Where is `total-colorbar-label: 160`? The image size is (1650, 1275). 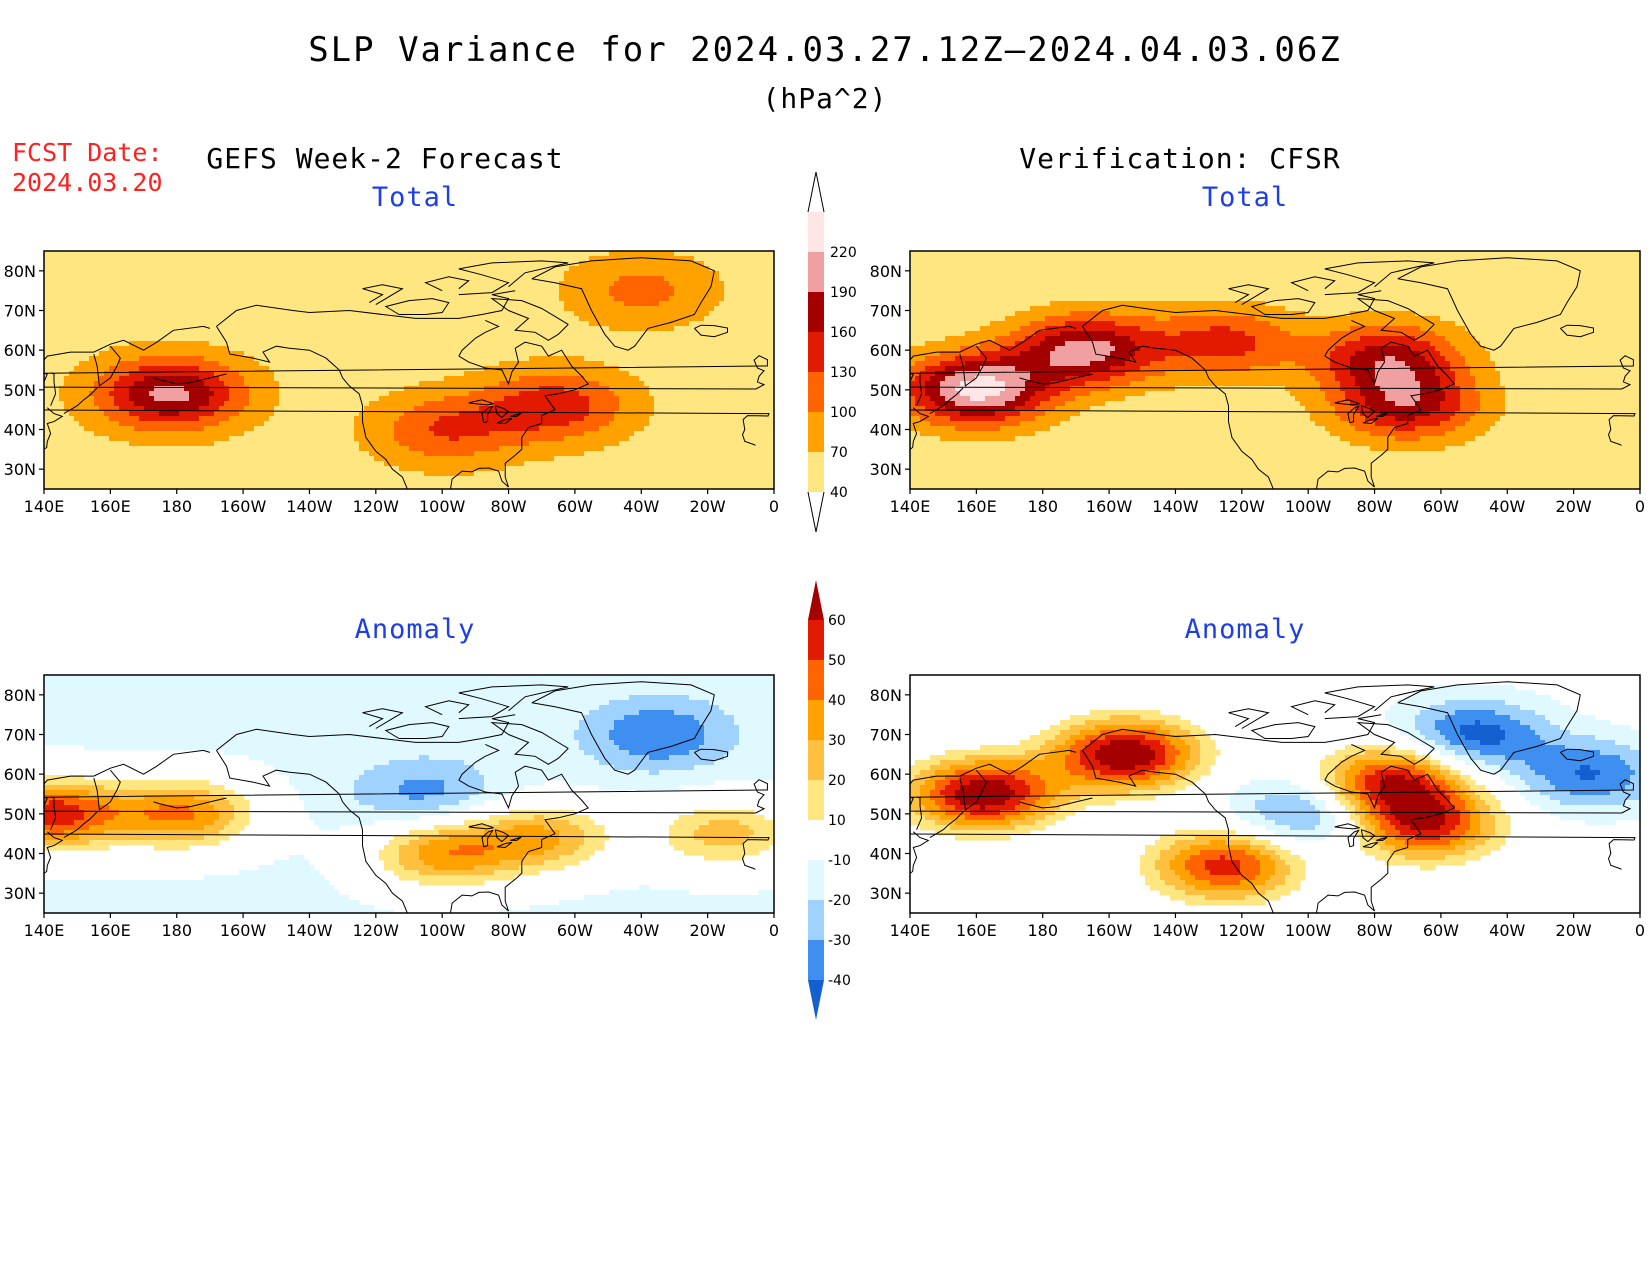 total-colorbar-label: 160 is located at coordinates (843, 333).